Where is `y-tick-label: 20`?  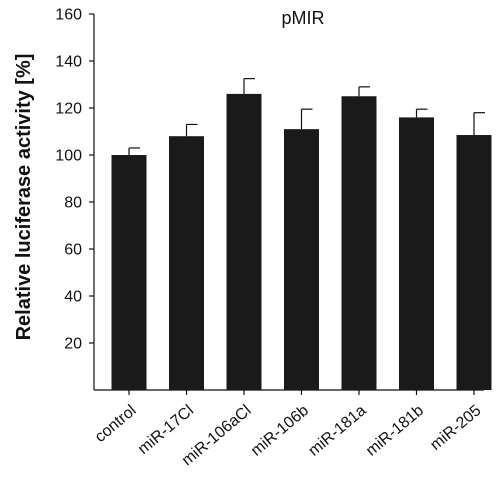
y-tick-label: 20 is located at coordinates (73, 344).